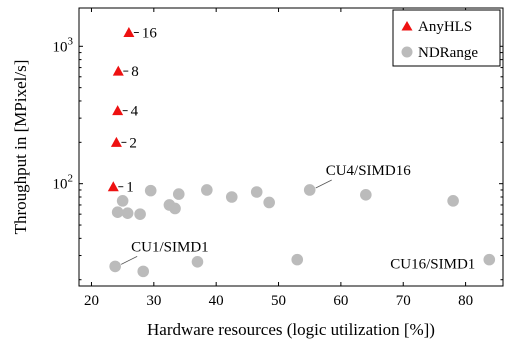 This screenshot has width=510, height=348. Describe the element at coordinates (369, 171) in the screenshot. I see `annotation-label: CU4/SIMD16` at that location.